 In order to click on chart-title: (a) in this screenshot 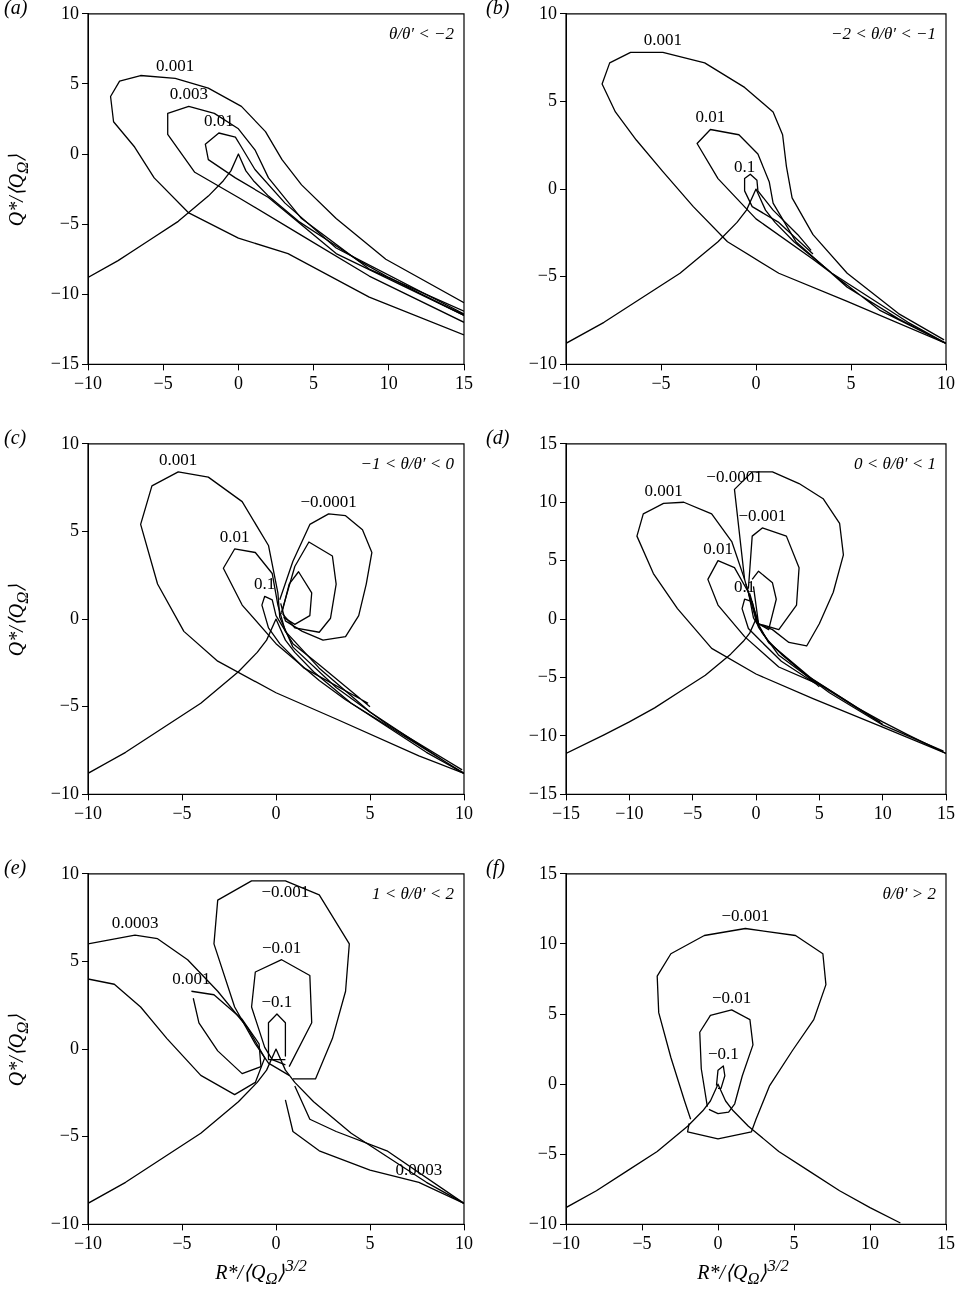, I will do `click(16, 9)`.